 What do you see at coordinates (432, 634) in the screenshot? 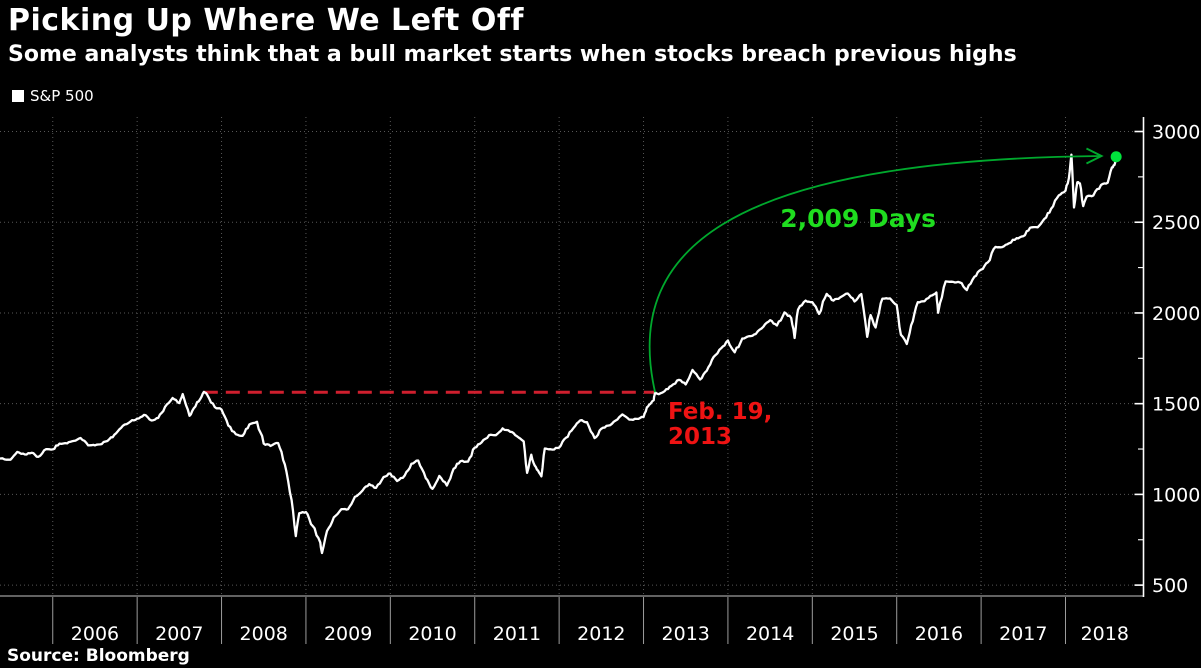
I see `x-tick-label: 2010` at bounding box center [432, 634].